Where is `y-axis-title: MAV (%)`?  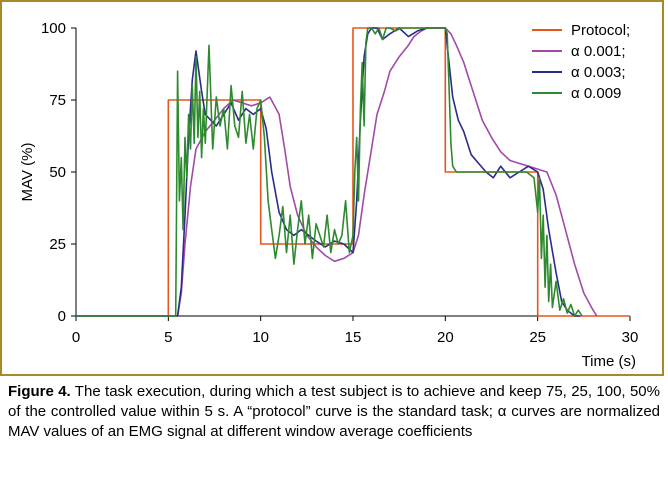
y-axis-title: MAV (%) is located at coordinates (27, 172).